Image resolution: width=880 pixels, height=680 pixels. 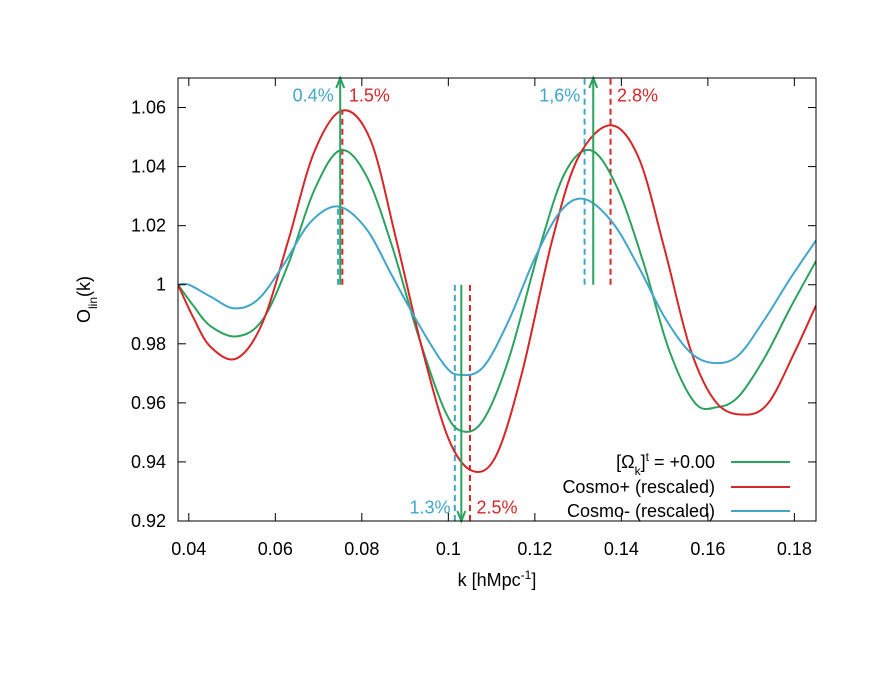 What do you see at coordinates (534, 549) in the screenshot?
I see `x-tick-label-4: 0.12` at bounding box center [534, 549].